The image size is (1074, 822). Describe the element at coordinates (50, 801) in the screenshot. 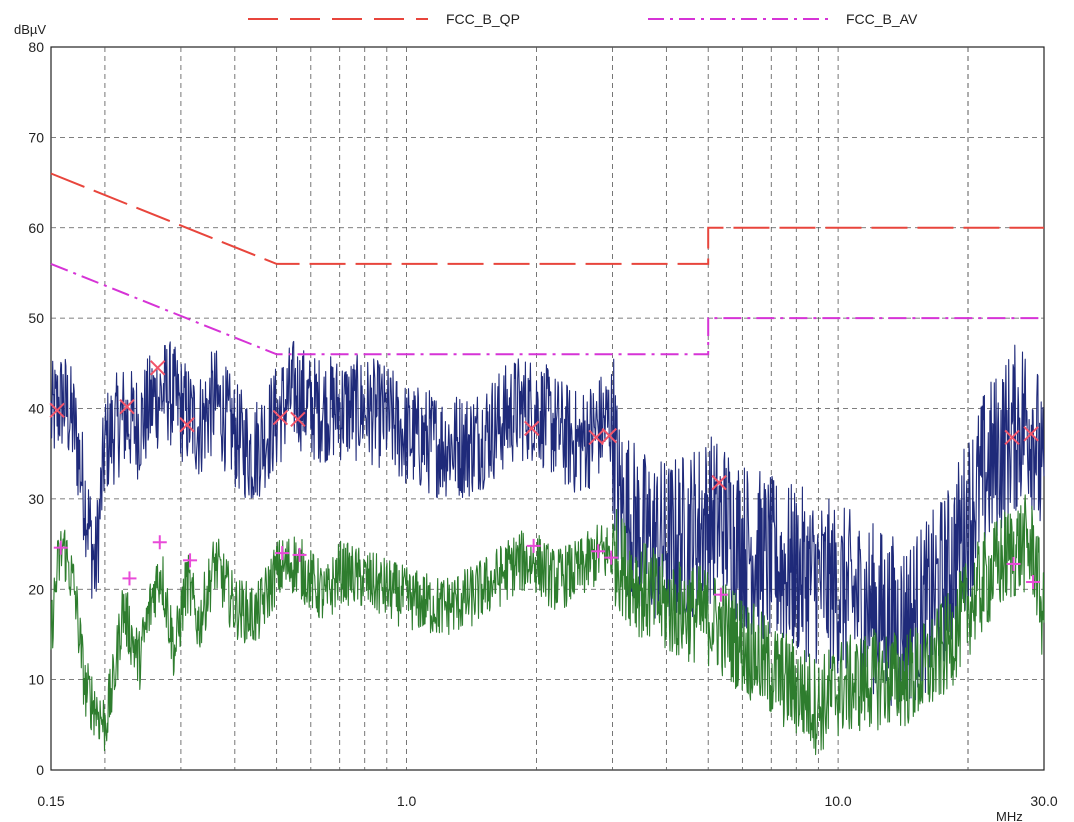

I see `x-tick-label: 0.15` at that location.